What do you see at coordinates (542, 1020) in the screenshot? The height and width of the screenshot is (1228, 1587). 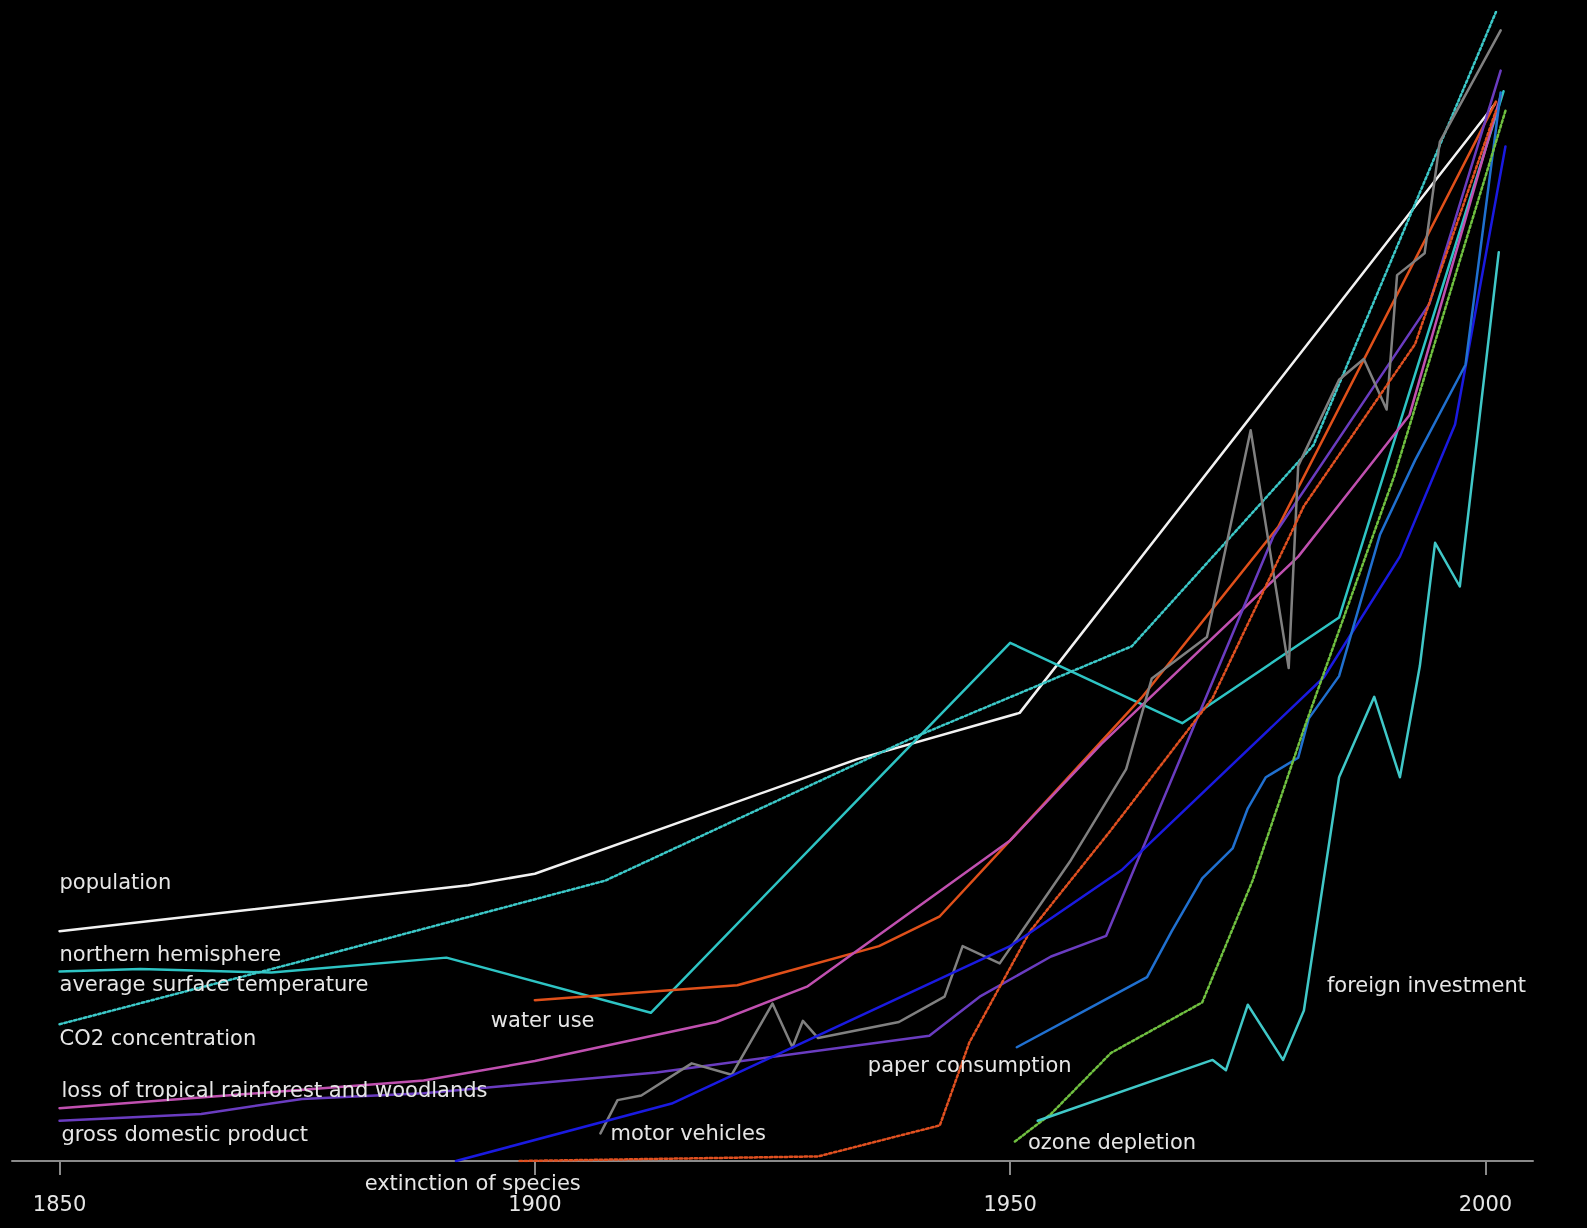 I see `series-label: water use` at bounding box center [542, 1020].